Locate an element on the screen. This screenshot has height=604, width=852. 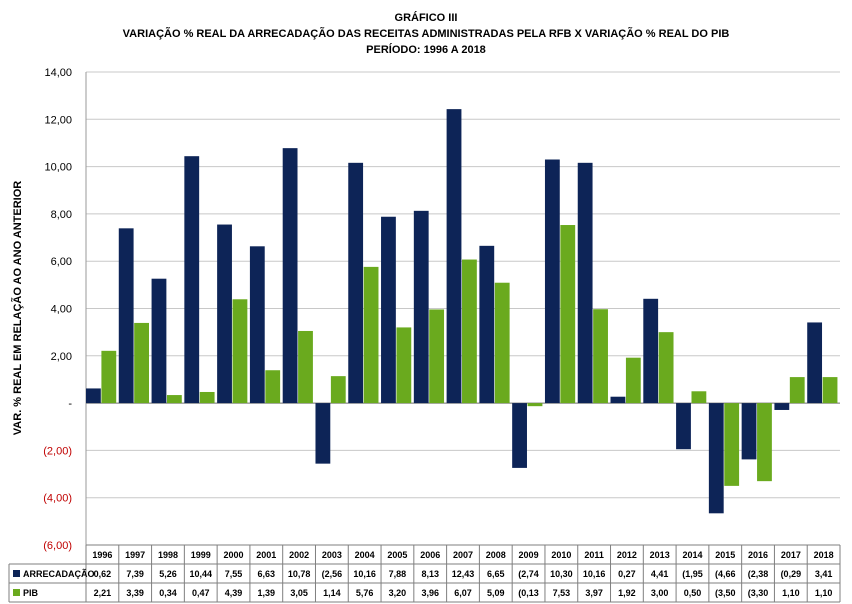
data-label: 10,44 is located at coordinates (200, 574).